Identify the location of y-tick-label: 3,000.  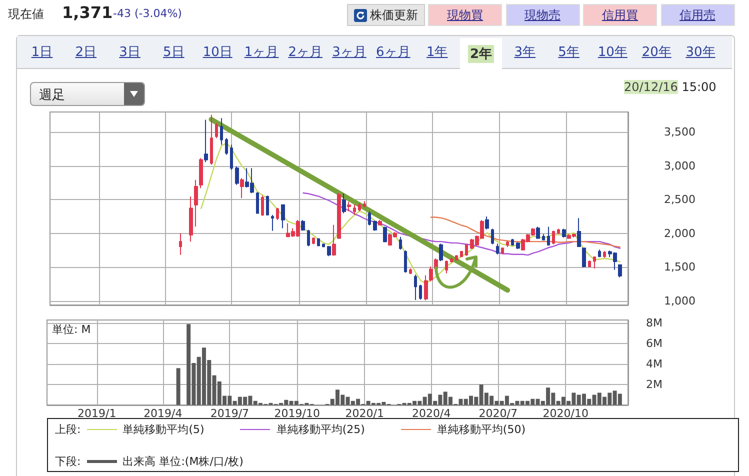
(680, 165).